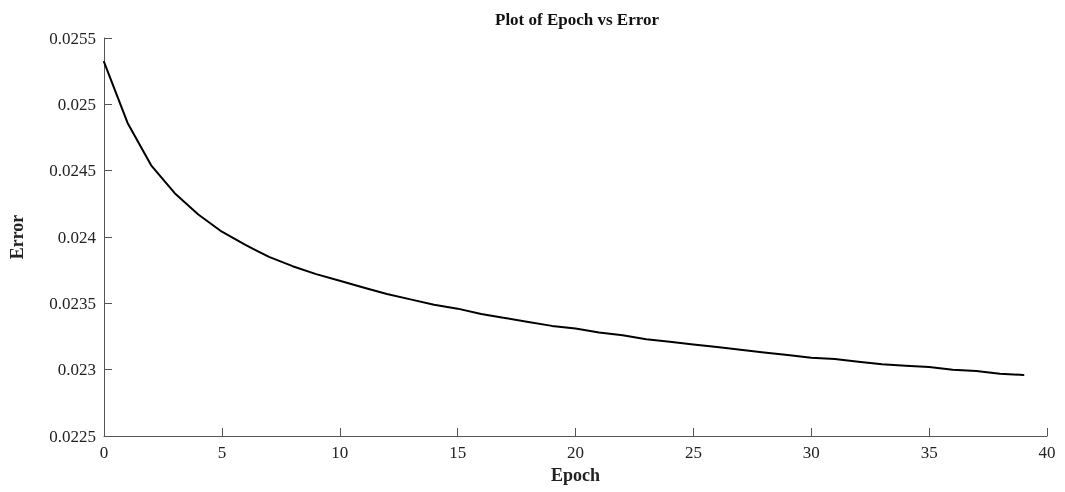 The width and height of the screenshot is (1065, 492). I want to click on x-tick-label: 40, so click(1047, 452).